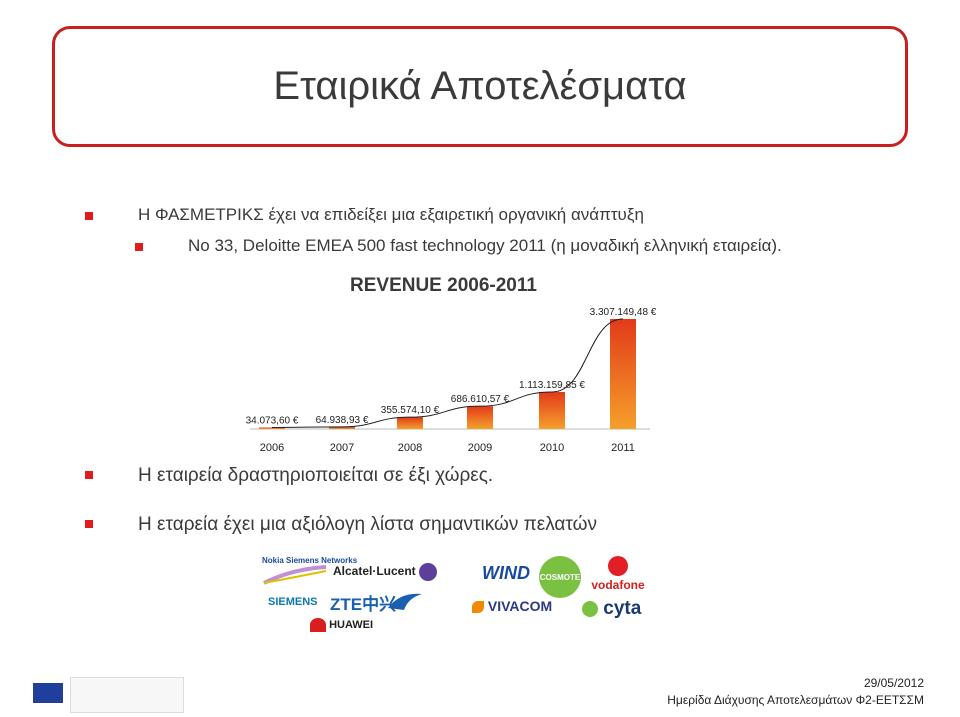 The height and width of the screenshot is (717, 960). What do you see at coordinates (623, 448) in the screenshot?
I see `x-tick-2011: 2011` at bounding box center [623, 448].